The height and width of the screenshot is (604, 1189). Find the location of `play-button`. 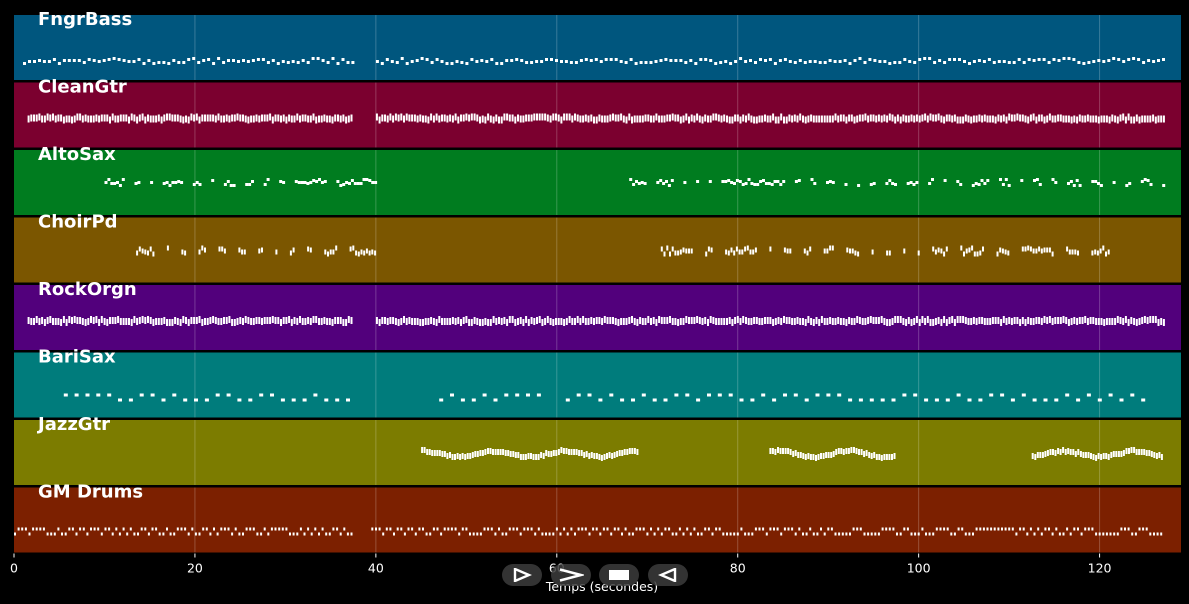

play-button is located at coordinates (522, 575).